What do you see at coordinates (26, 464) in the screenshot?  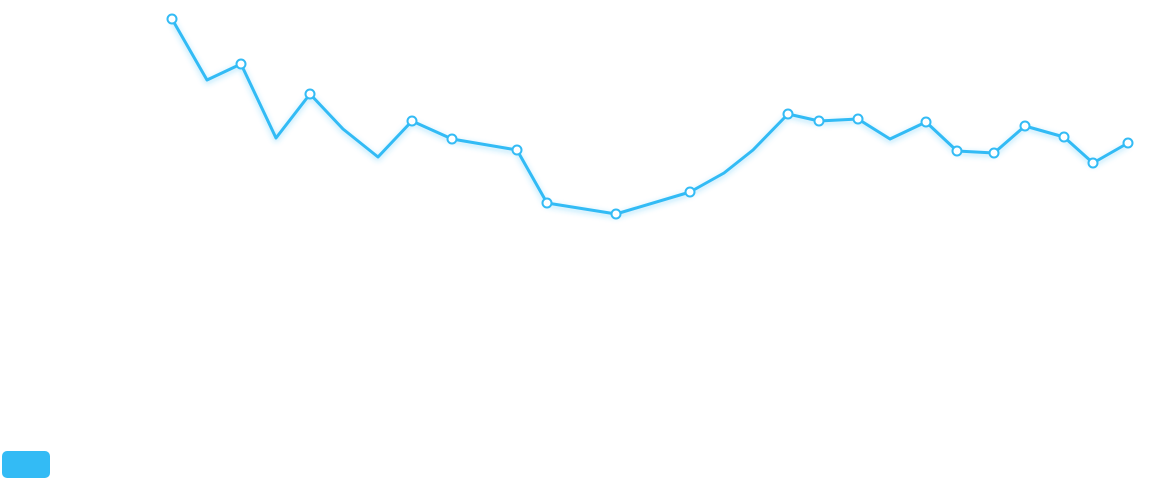 I see `legend-swatch` at bounding box center [26, 464].